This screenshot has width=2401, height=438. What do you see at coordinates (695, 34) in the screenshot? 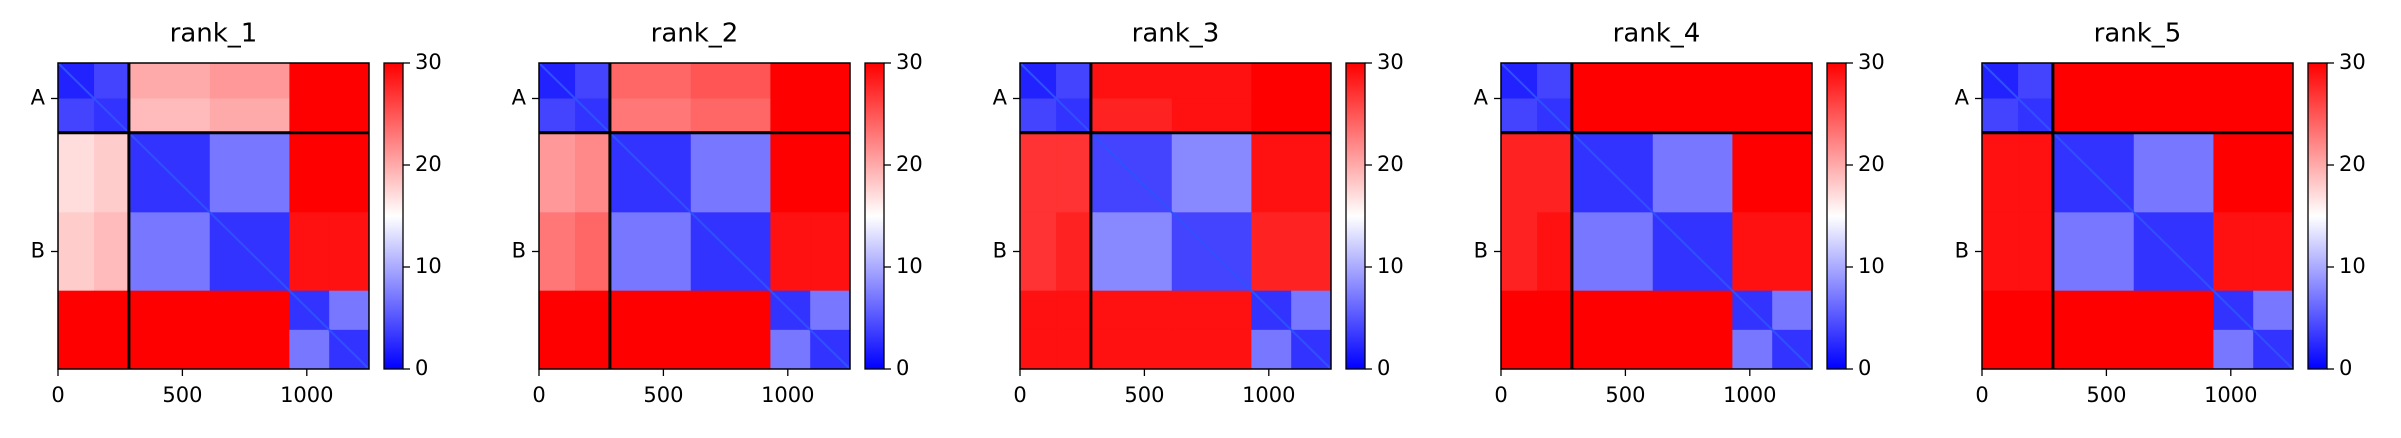
I see `panel-title: rank_2` at bounding box center [695, 34].